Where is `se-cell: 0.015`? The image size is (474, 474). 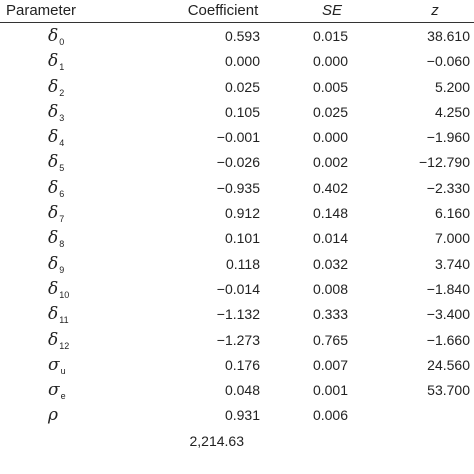
se-cell: 0.015 is located at coordinates (330, 36).